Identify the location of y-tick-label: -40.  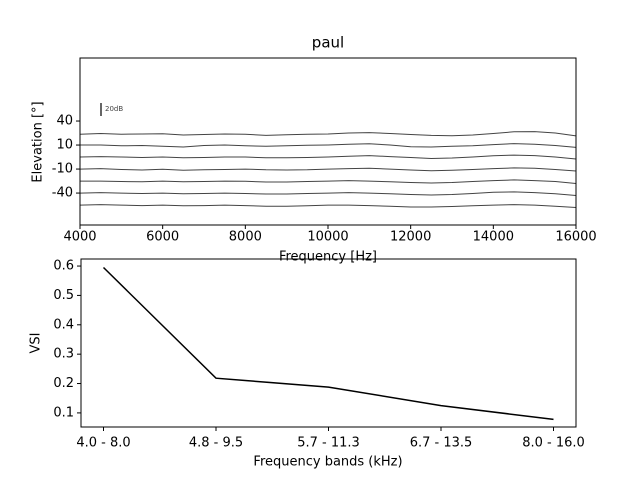
(62, 193).